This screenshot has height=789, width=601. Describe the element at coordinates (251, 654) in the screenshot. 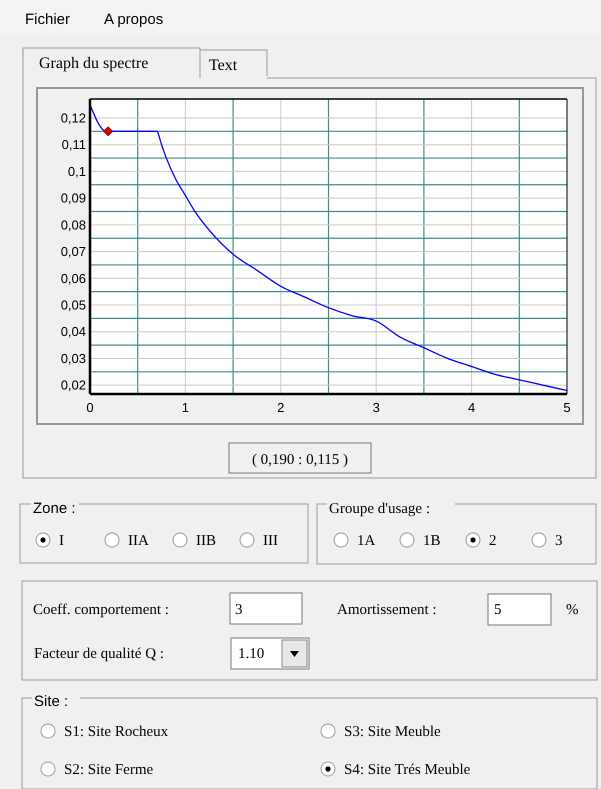

I see `text: 1.10` at that location.